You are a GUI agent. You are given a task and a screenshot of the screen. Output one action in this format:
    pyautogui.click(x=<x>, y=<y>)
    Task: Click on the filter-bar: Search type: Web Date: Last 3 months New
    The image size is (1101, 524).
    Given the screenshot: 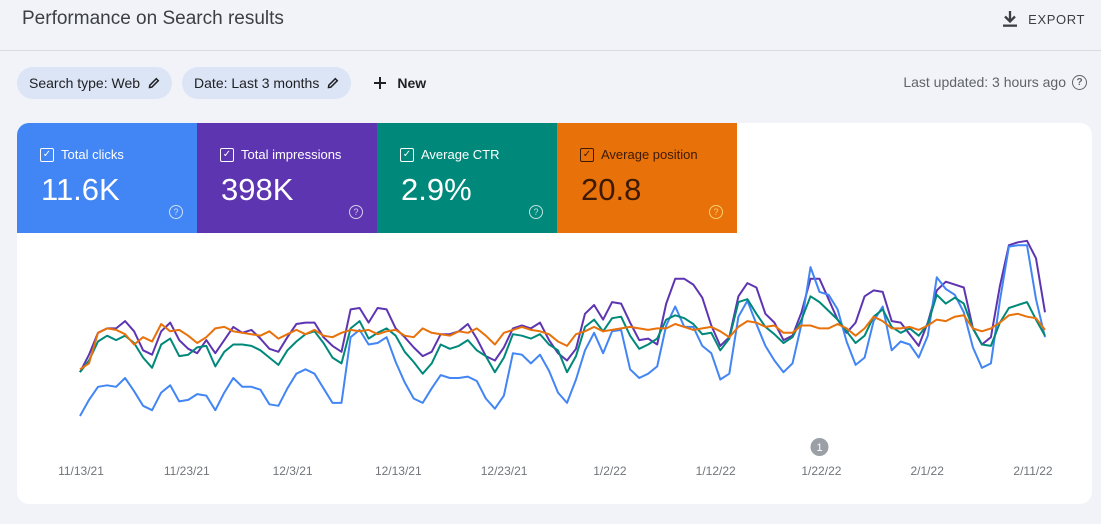 What is the action you would take?
    pyautogui.click(x=227, y=83)
    